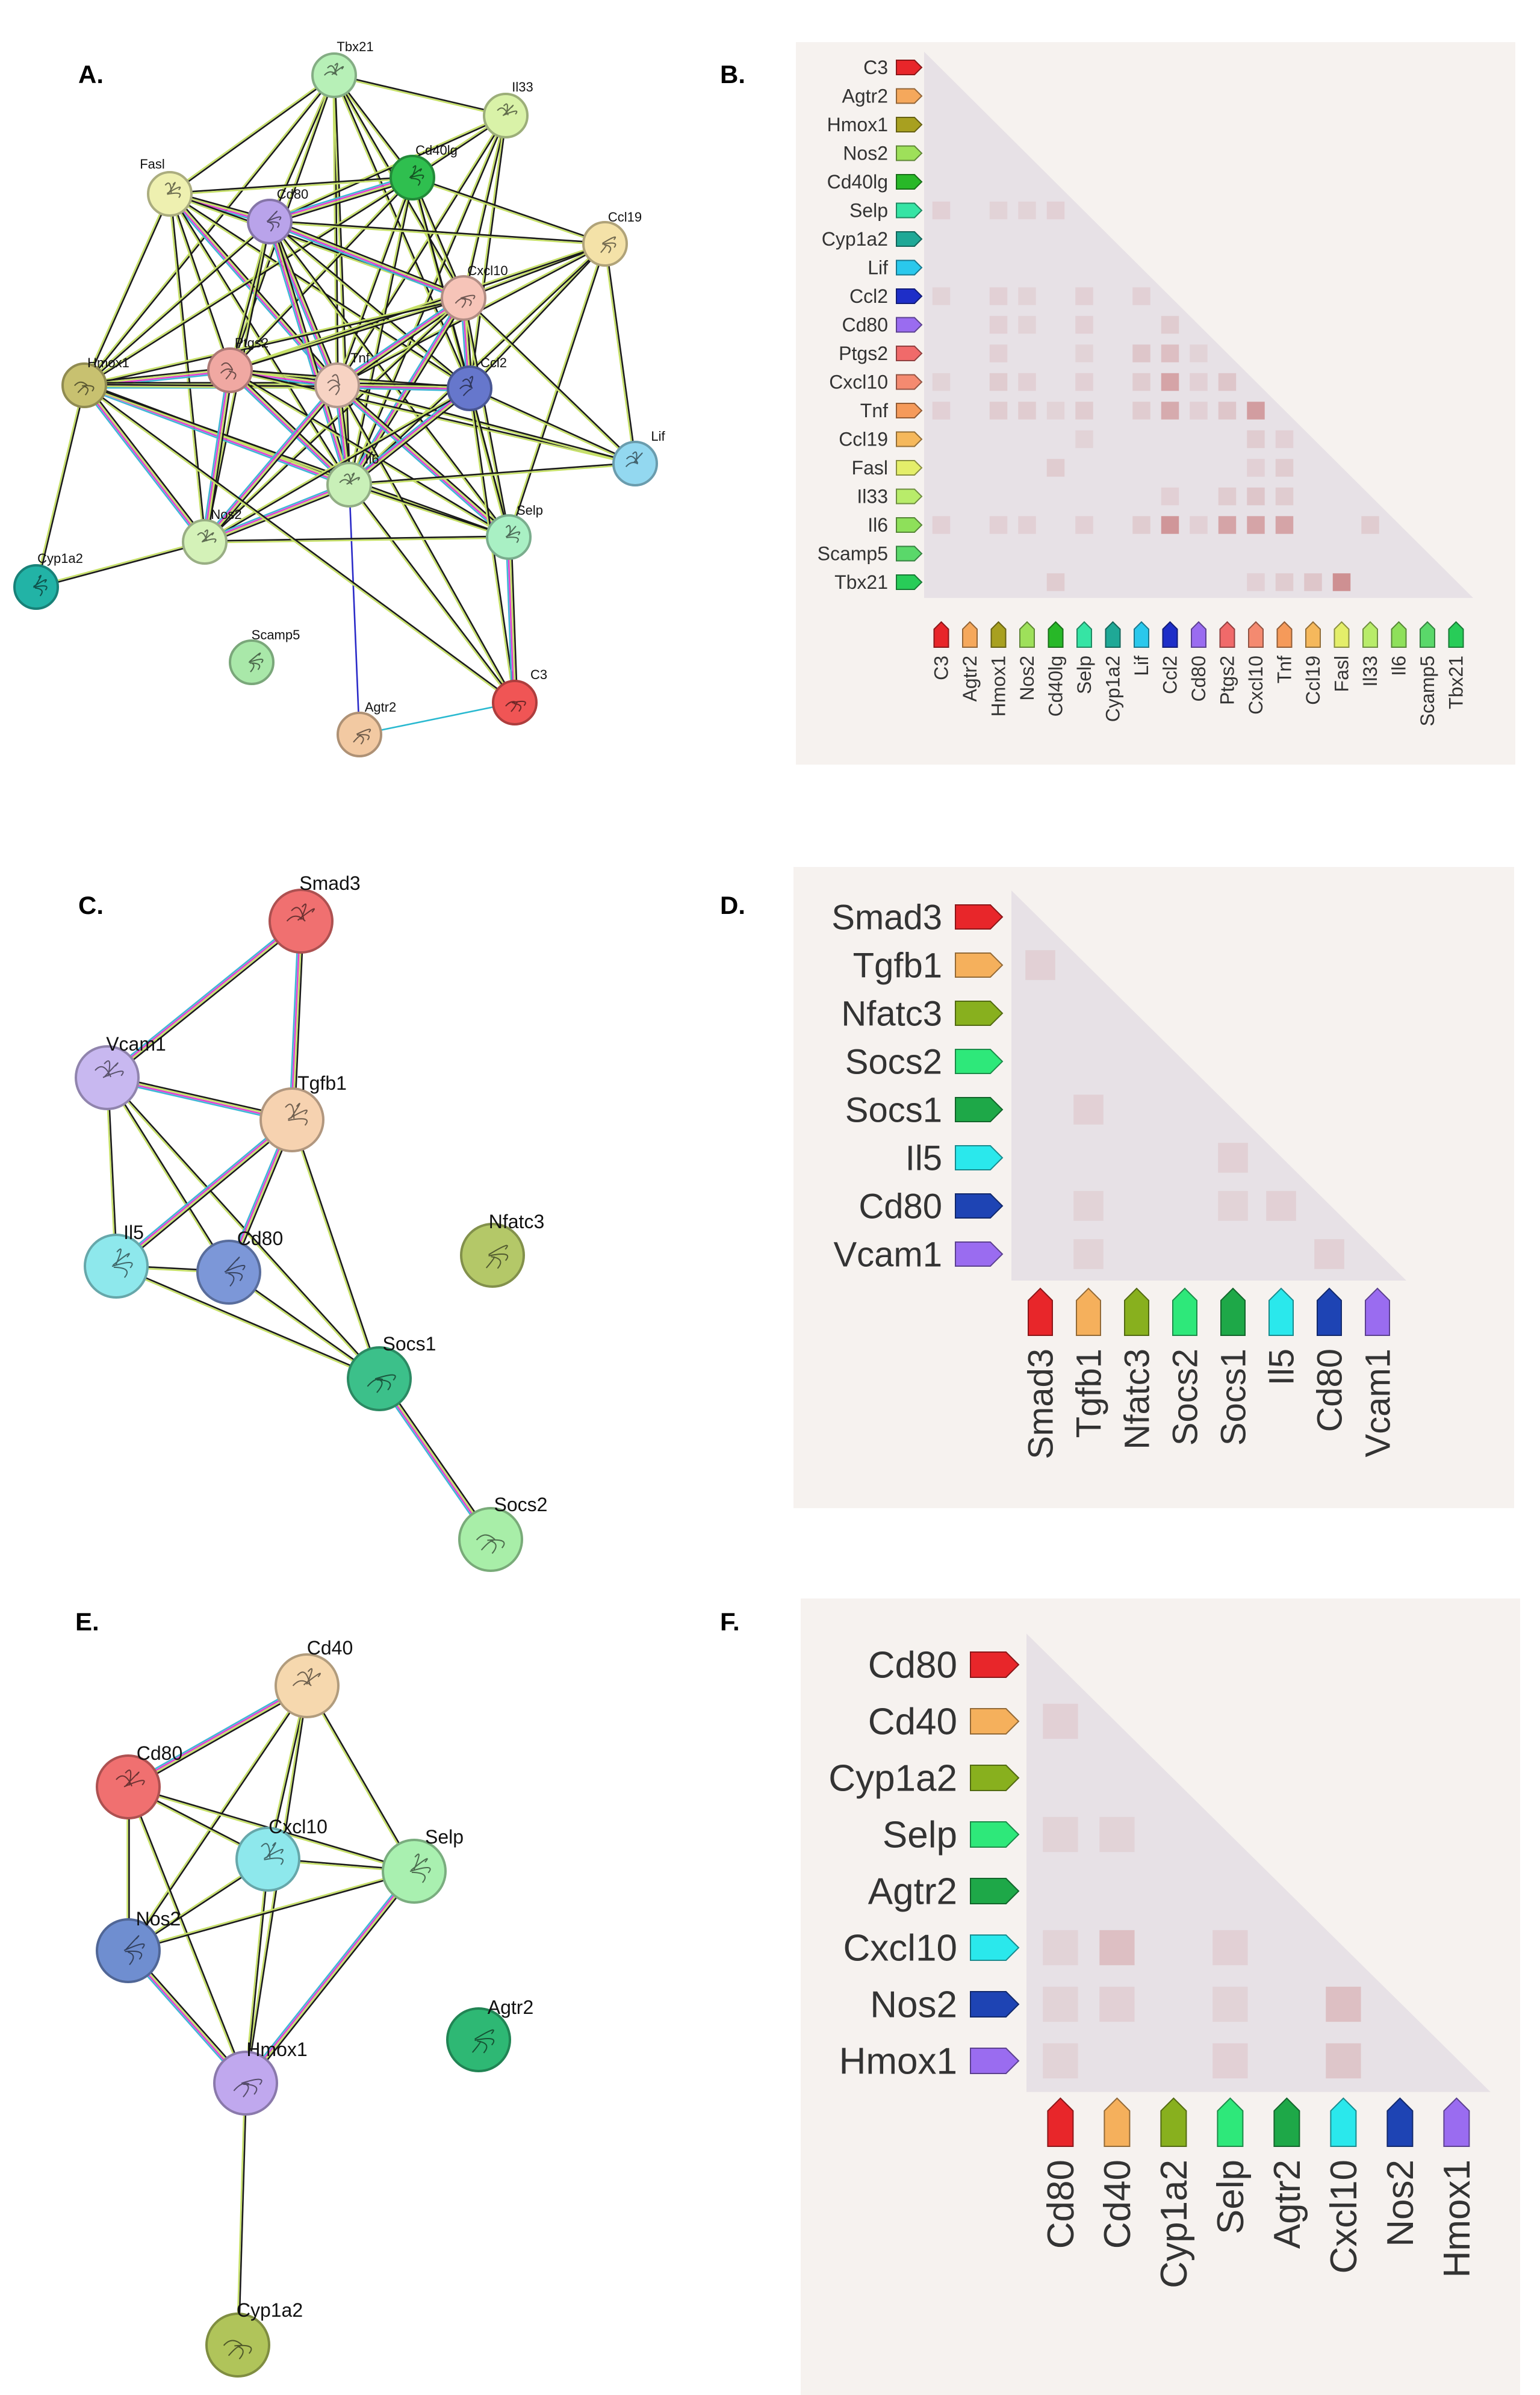 Image resolution: width=1540 pixels, height=2395 pixels. What do you see at coordinates (477, 383) in the screenshot?
I see `protein-node: Ccl2` at bounding box center [477, 383].